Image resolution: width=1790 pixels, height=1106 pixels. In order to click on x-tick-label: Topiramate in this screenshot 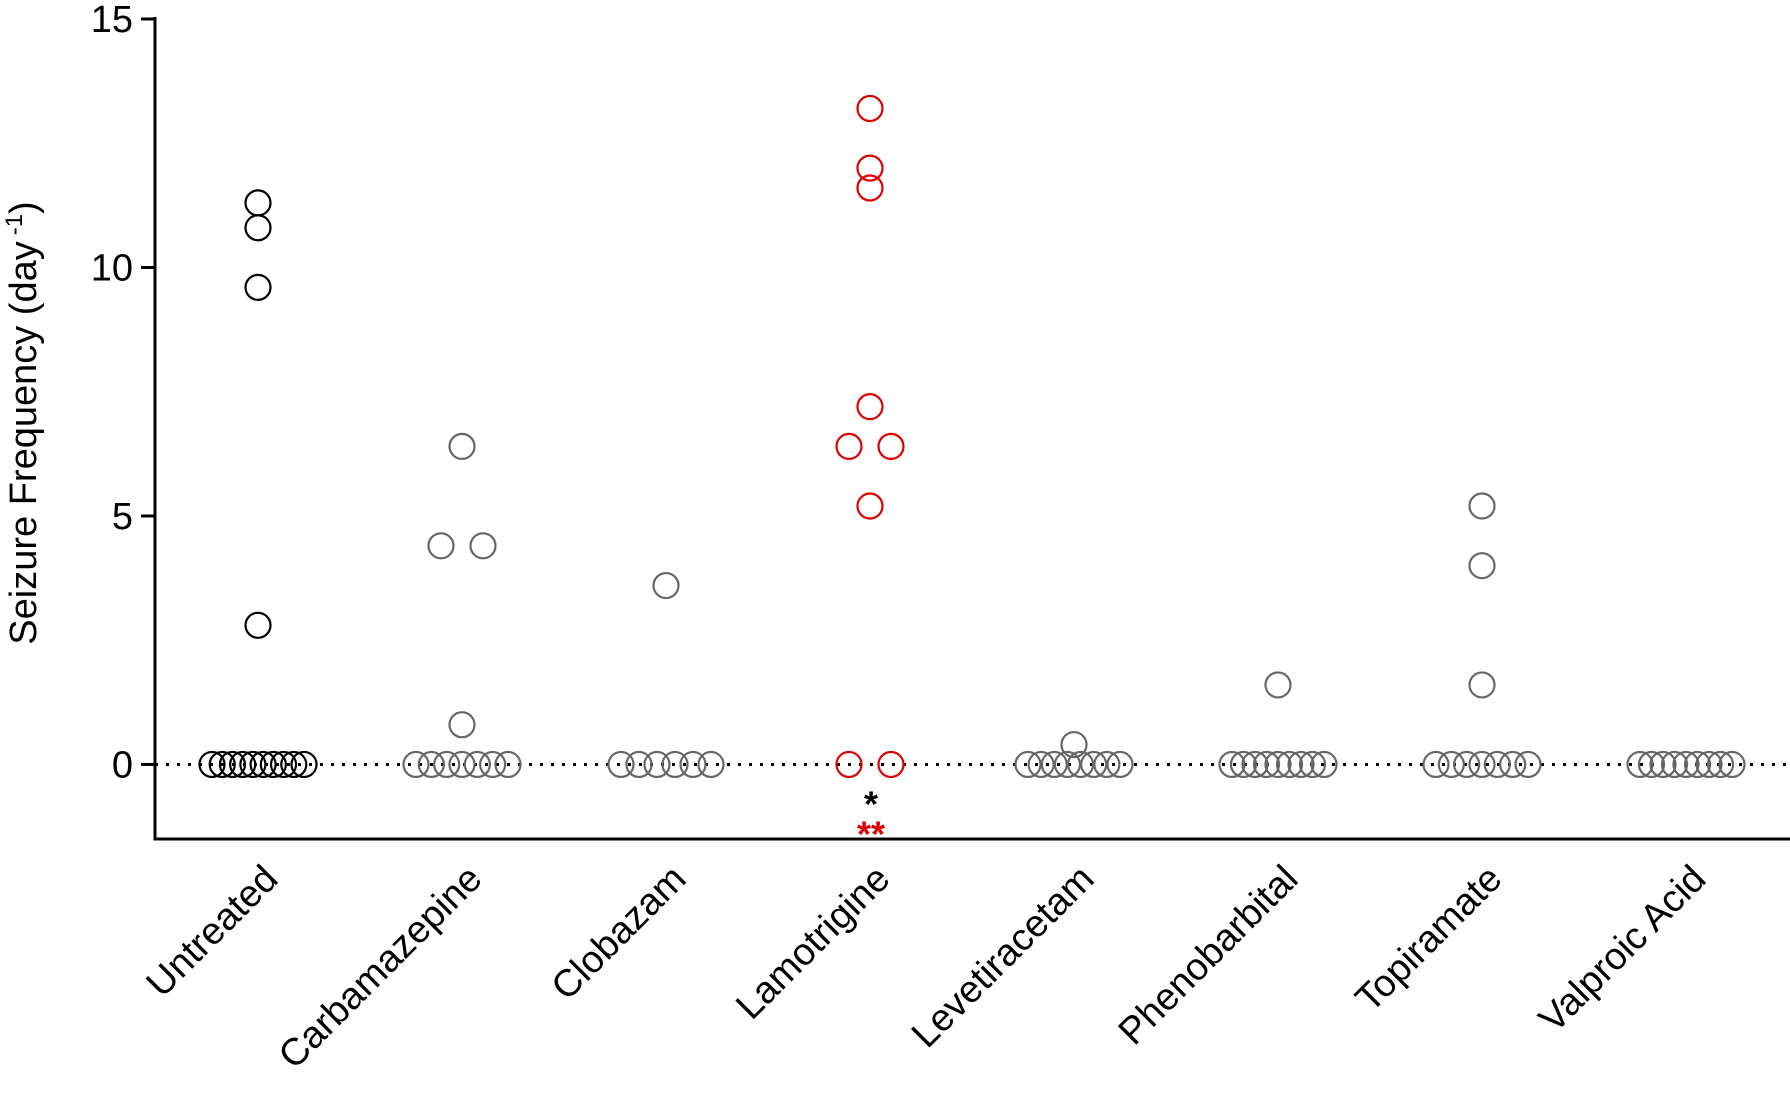, I will do `click(1429, 939)`.